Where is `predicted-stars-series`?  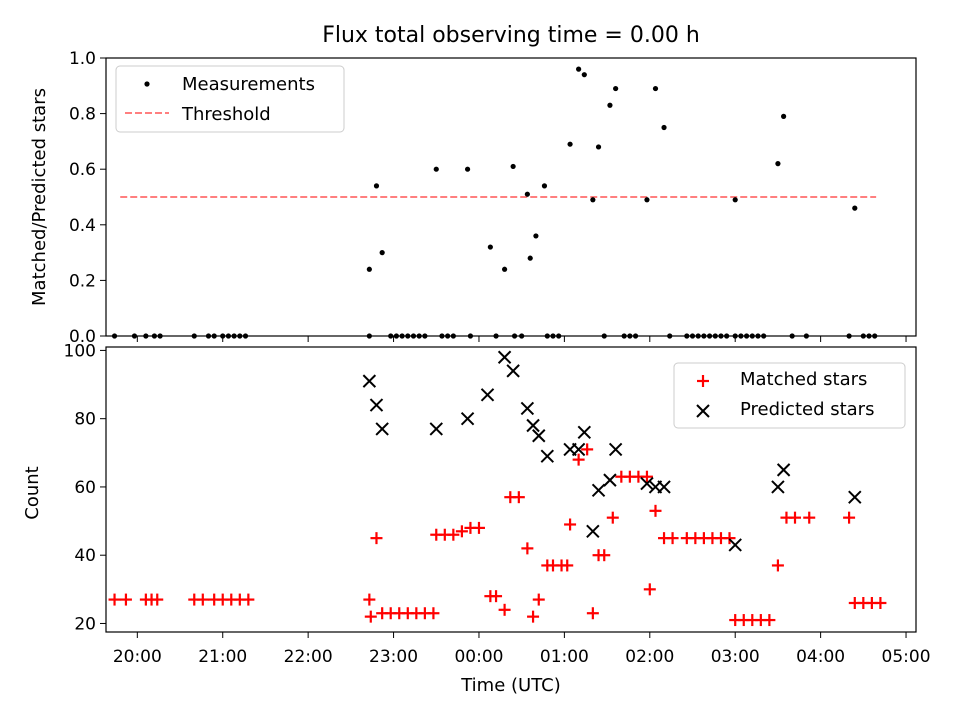
predicted-stars-series is located at coordinates (612, 451).